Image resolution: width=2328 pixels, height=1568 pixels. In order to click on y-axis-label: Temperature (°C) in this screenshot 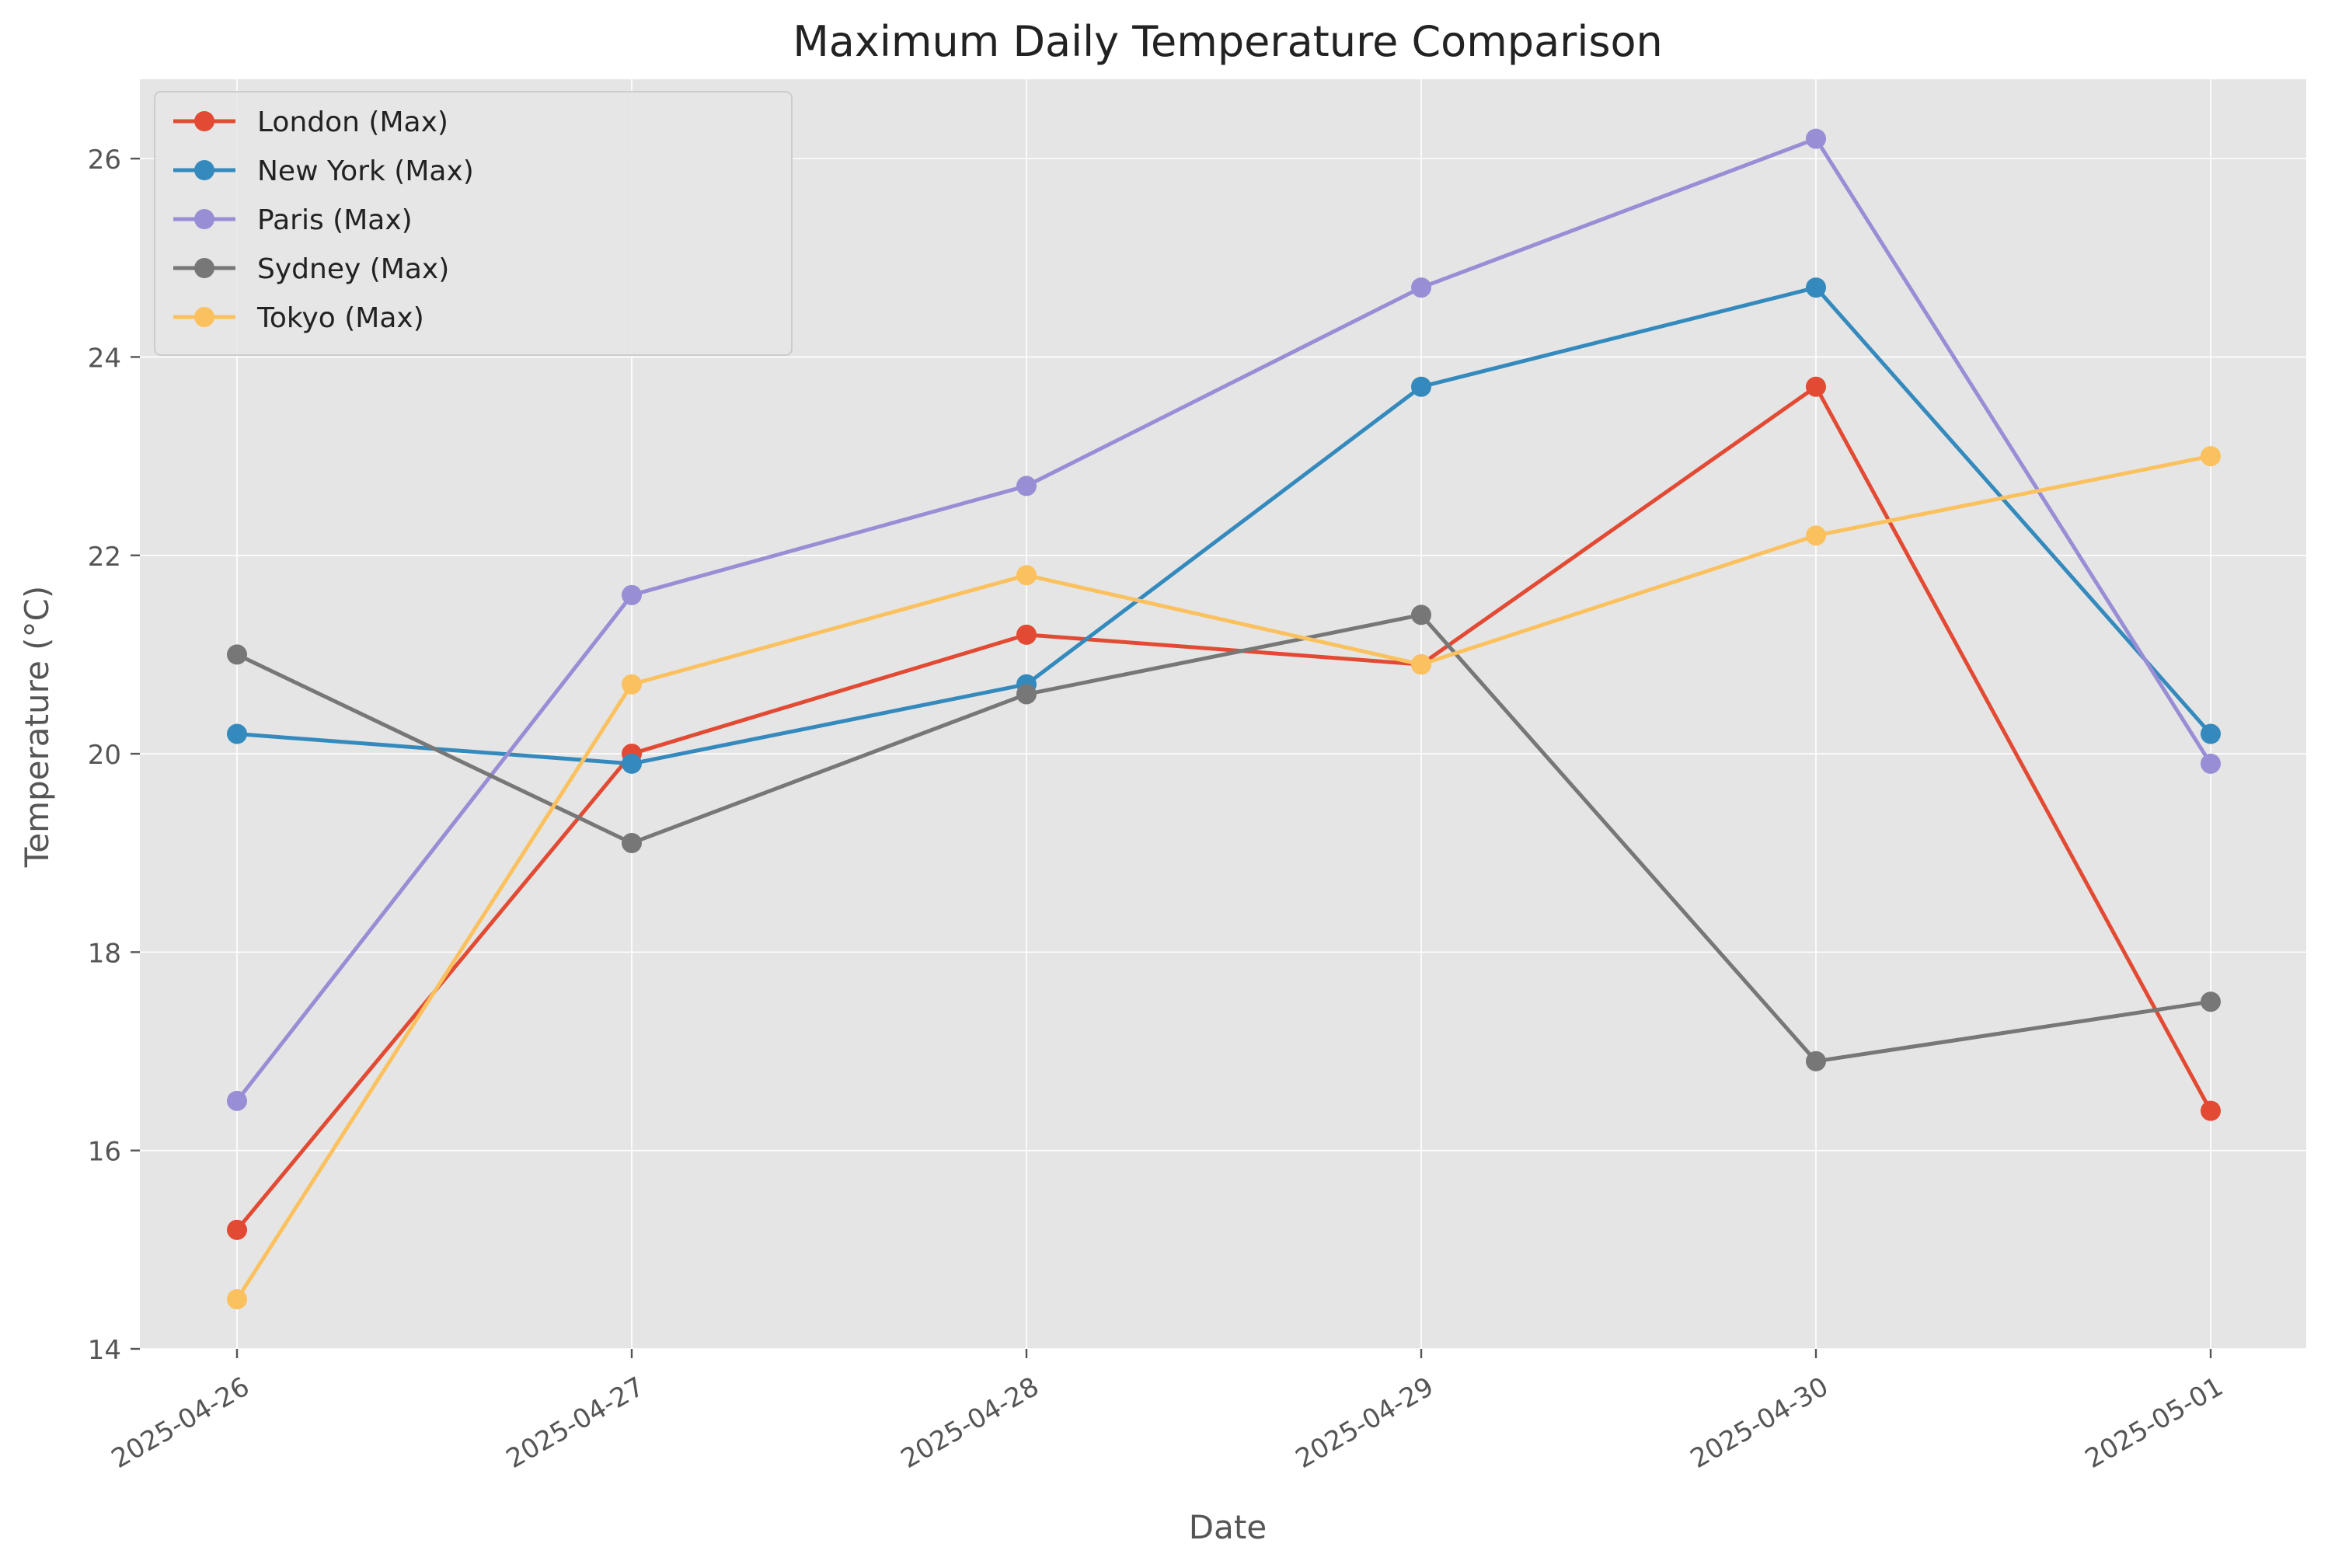, I will do `click(37, 727)`.